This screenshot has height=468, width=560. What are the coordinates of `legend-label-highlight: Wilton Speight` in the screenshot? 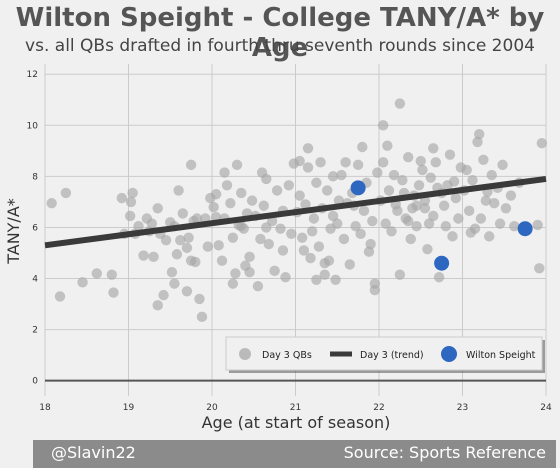 It's located at (501, 355).